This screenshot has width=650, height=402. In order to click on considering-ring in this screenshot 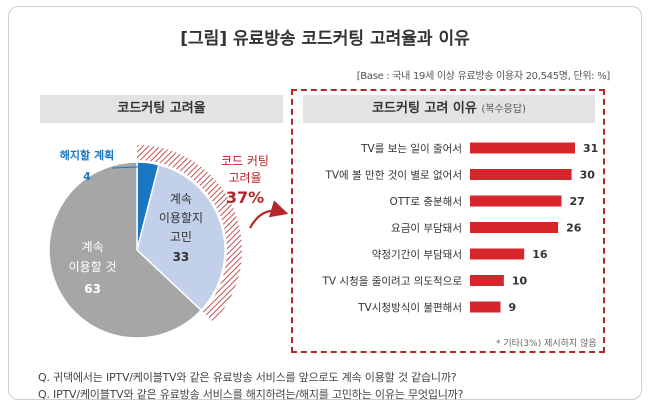, I will do `click(189, 233)`.